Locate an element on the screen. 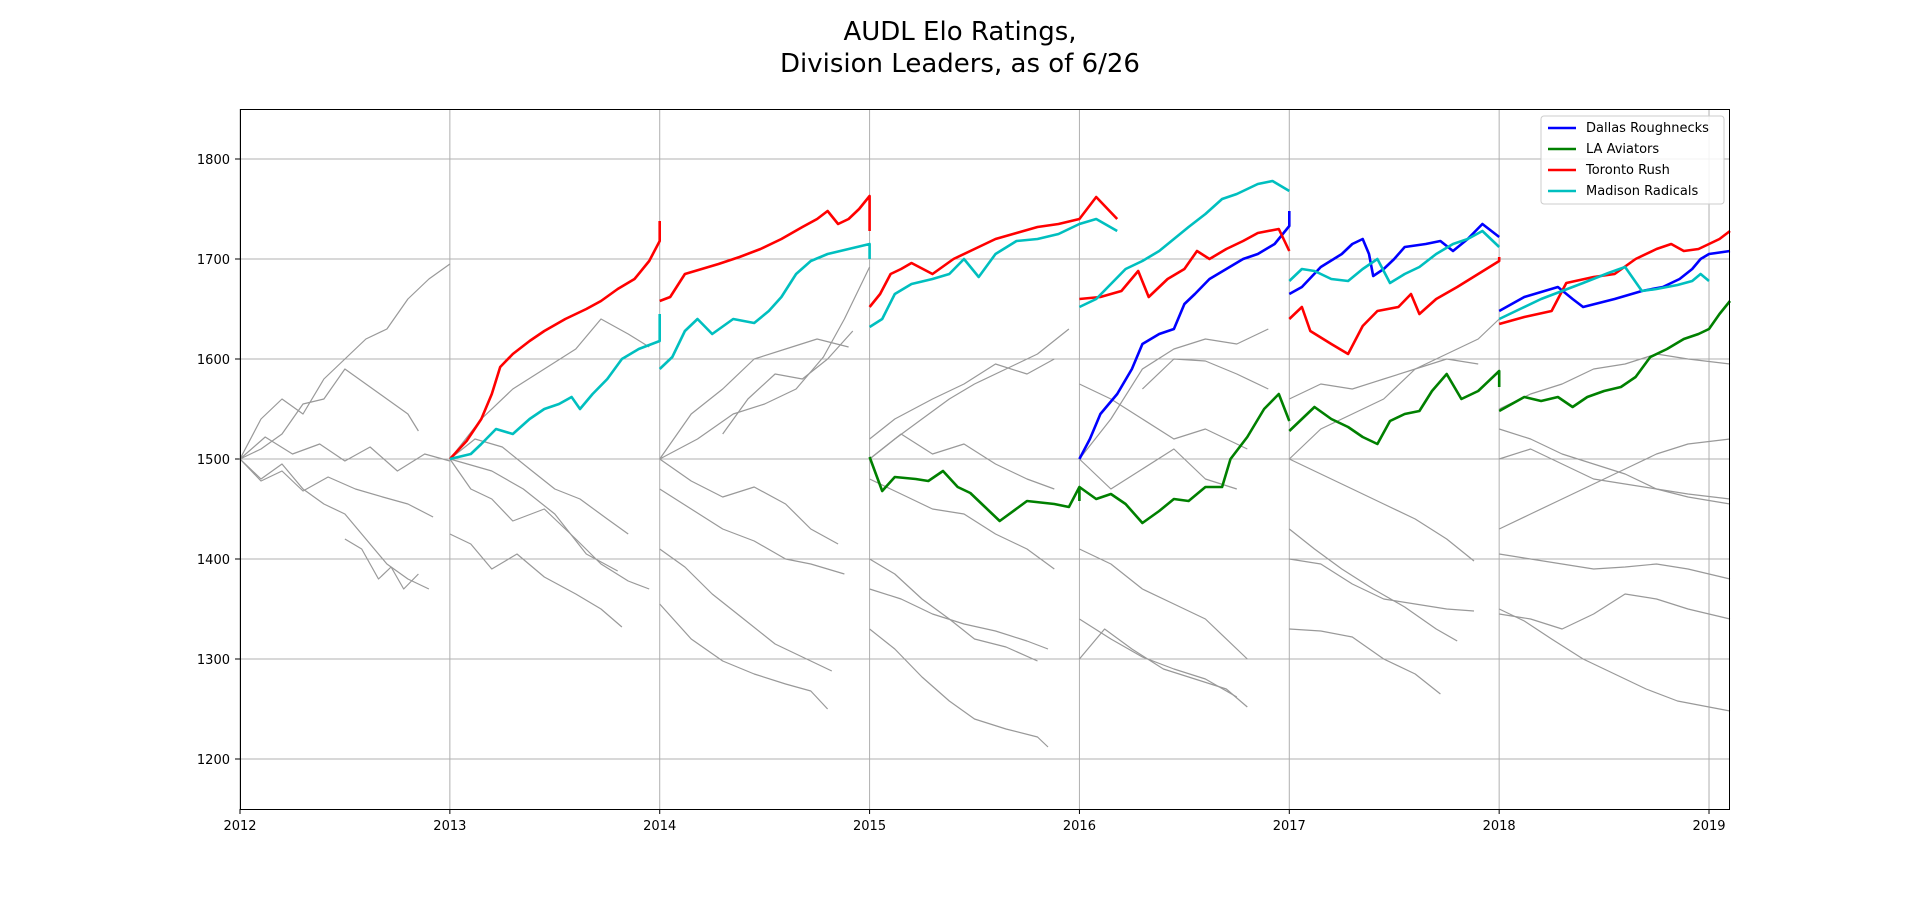 The height and width of the screenshot is (908, 1920). dallas-roughnecks-line is located at coordinates (1184, 335).